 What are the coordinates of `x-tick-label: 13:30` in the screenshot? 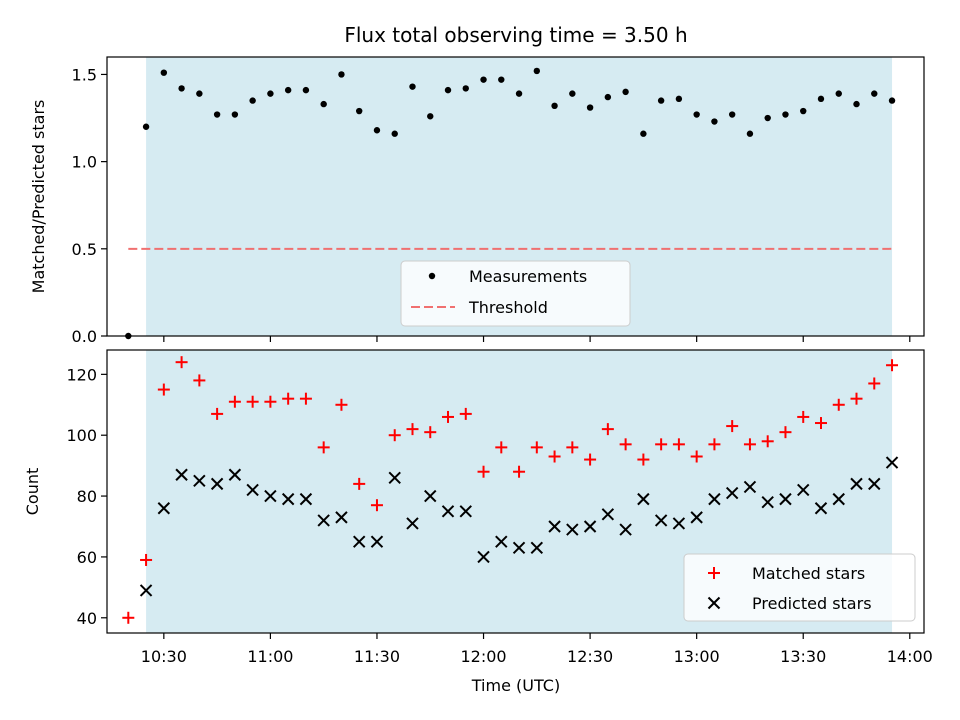 It's located at (803, 656).